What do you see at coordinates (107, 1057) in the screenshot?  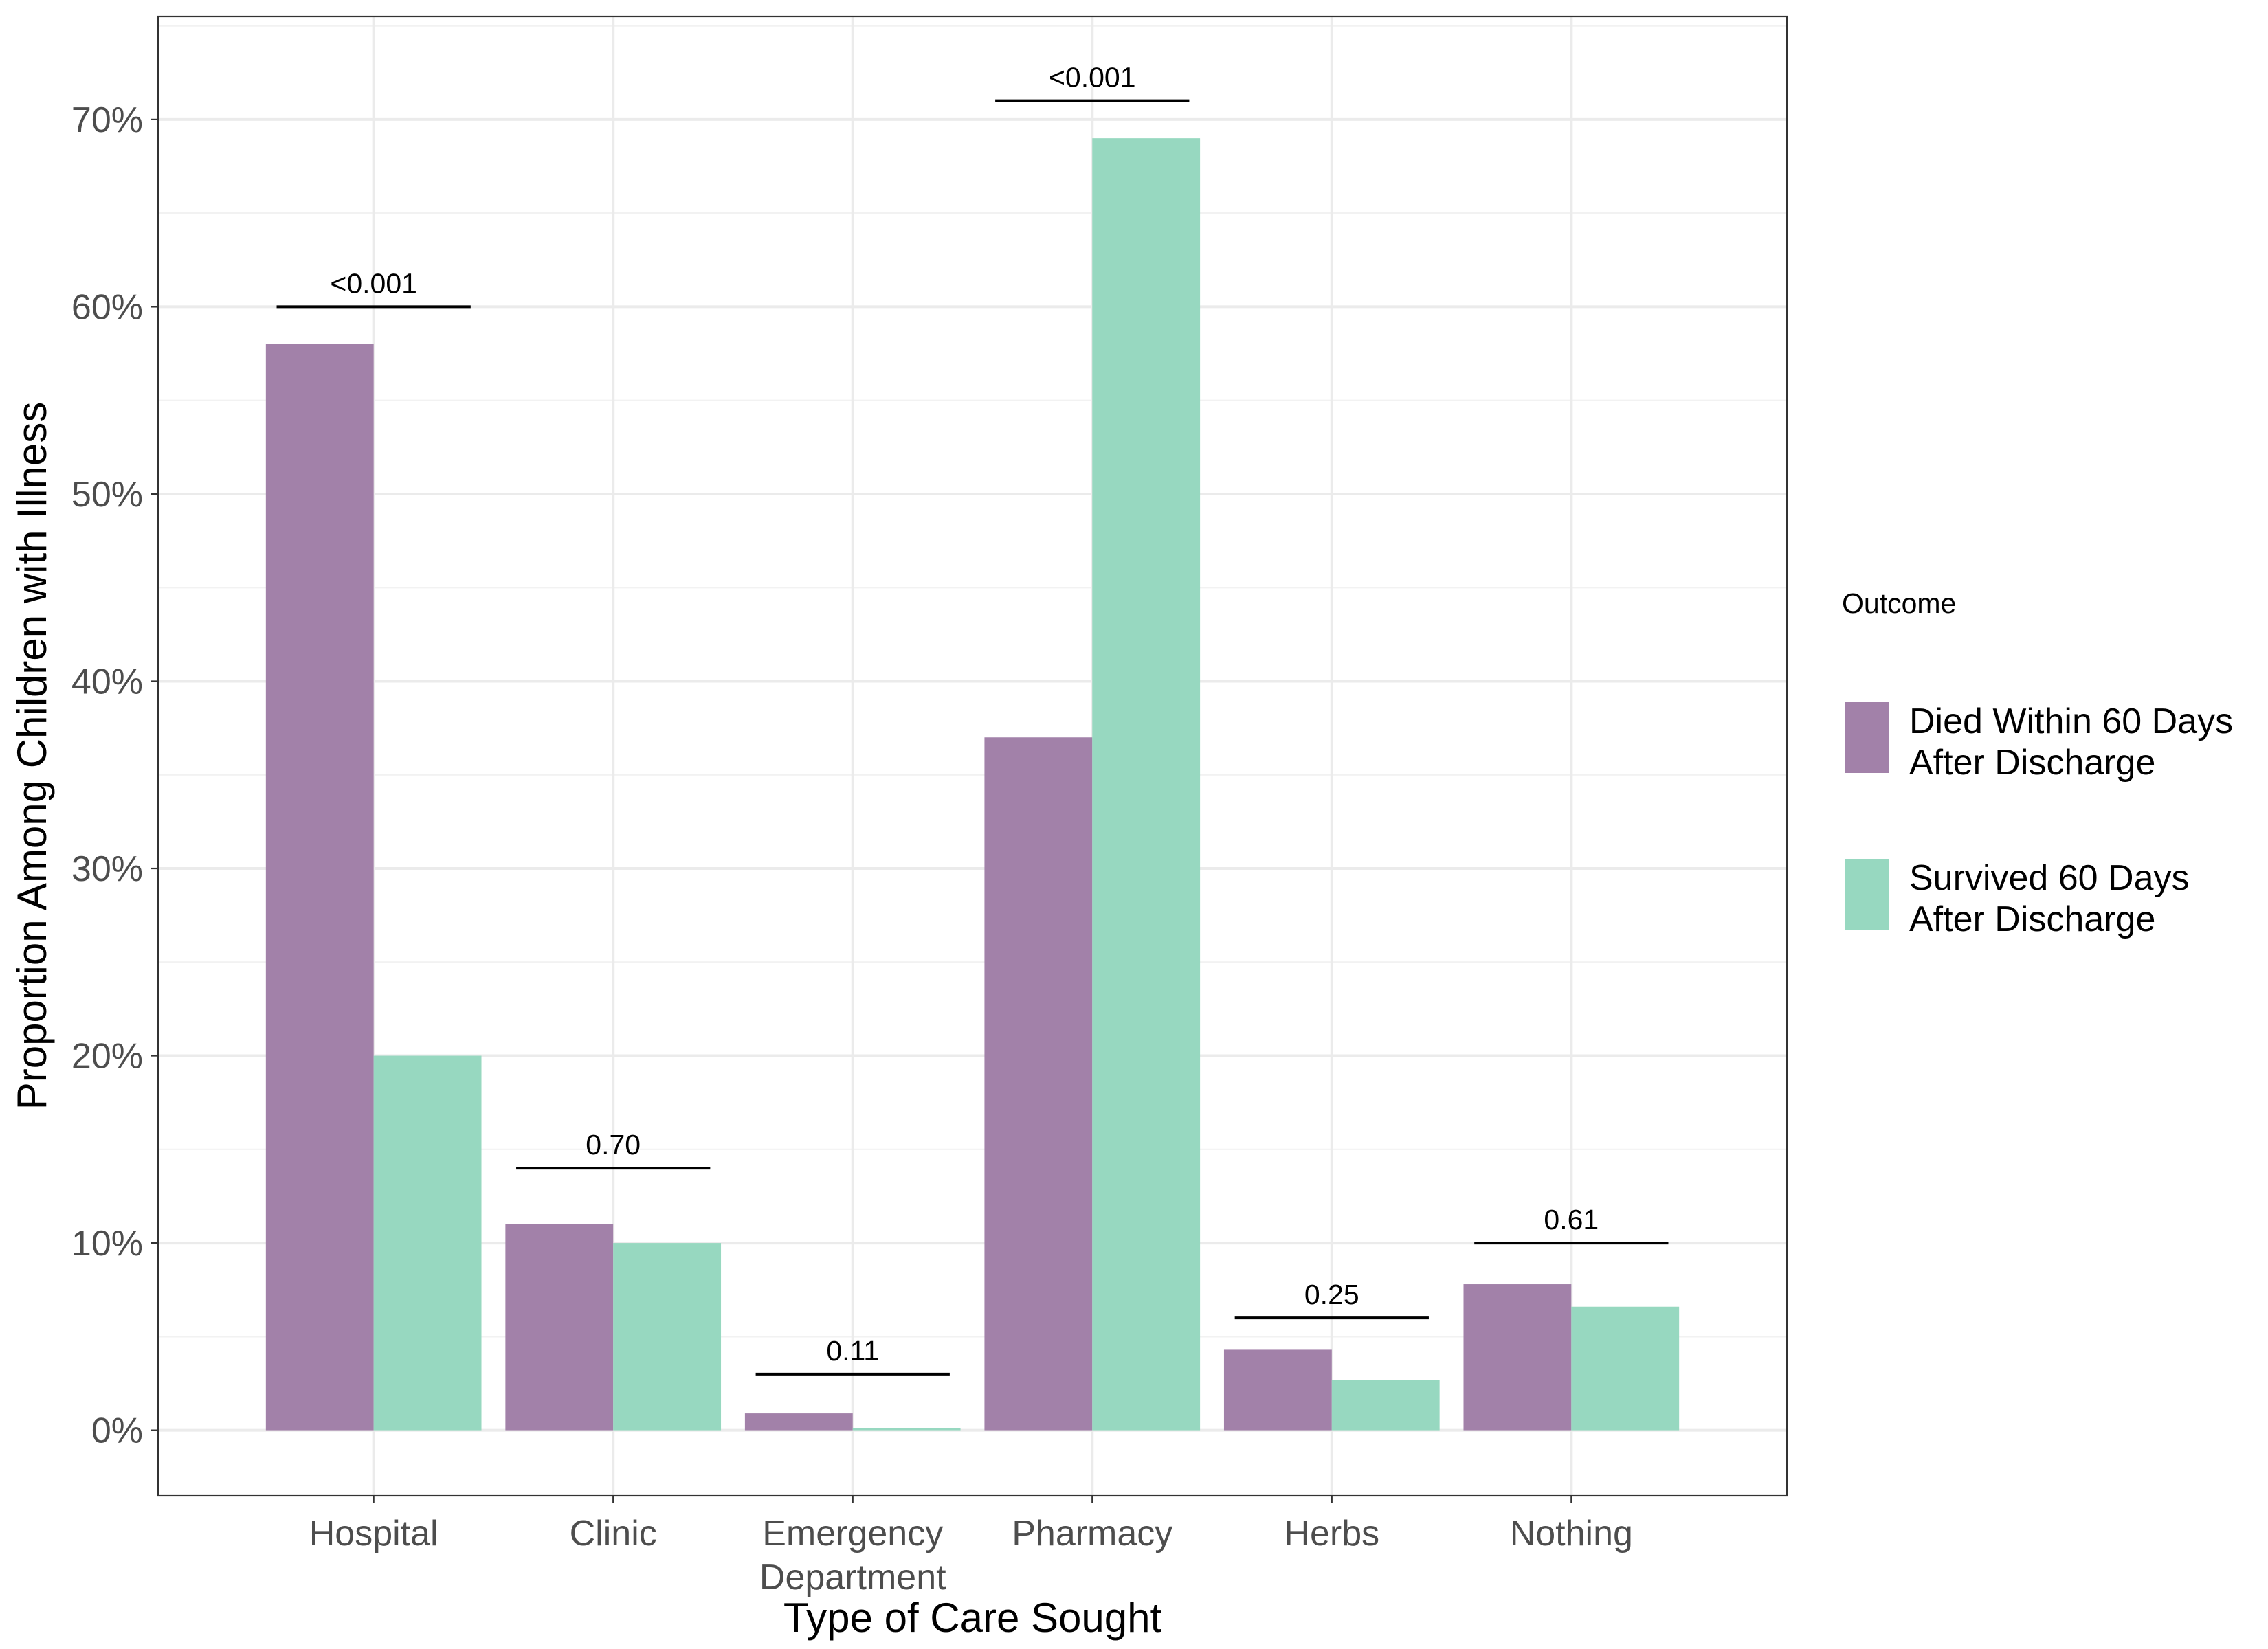 I see `y-tick-label: 20%` at bounding box center [107, 1057].